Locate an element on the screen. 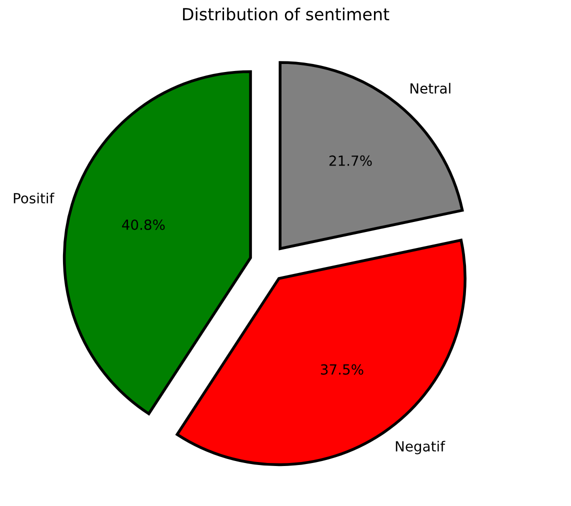 The width and height of the screenshot is (571, 506). slice-label: Negatif is located at coordinates (421, 447).